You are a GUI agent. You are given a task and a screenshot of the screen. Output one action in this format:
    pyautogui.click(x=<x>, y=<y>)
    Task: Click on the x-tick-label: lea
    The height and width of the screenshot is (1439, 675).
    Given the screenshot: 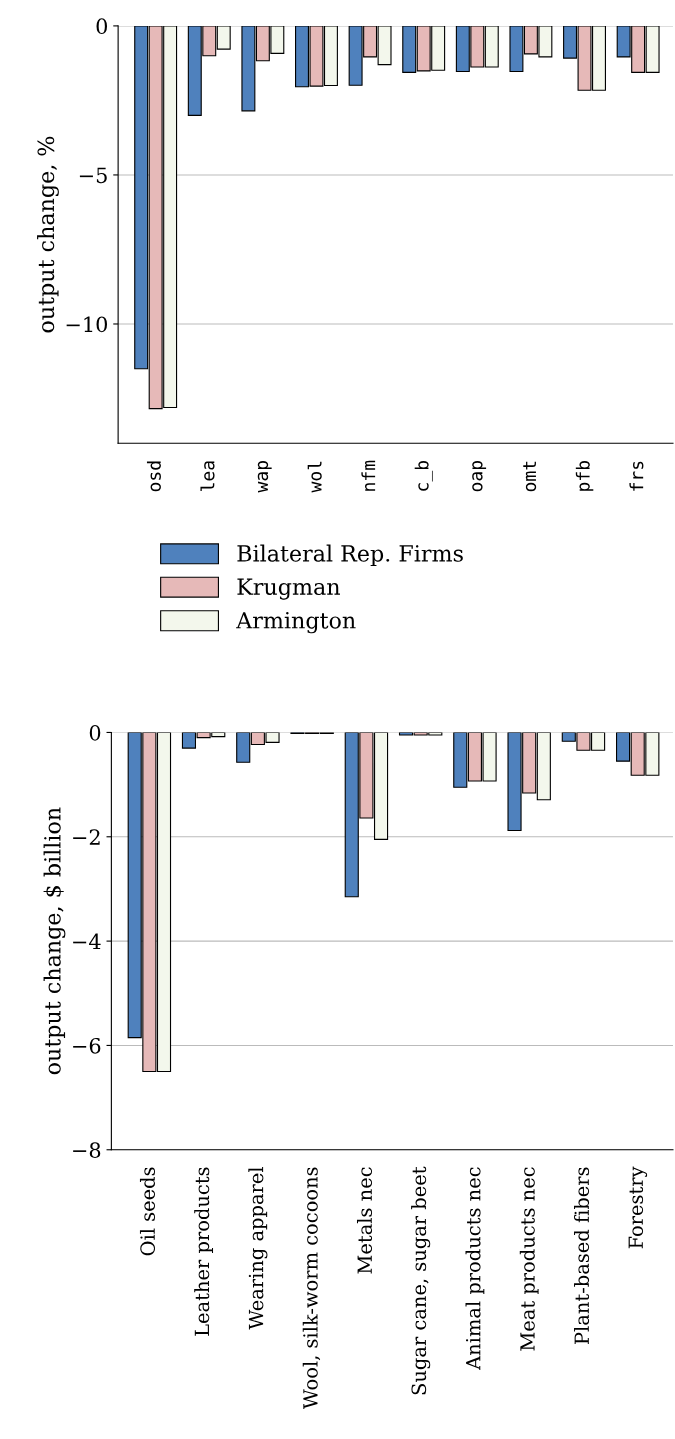 What is the action you would take?
    pyautogui.click(x=207, y=476)
    